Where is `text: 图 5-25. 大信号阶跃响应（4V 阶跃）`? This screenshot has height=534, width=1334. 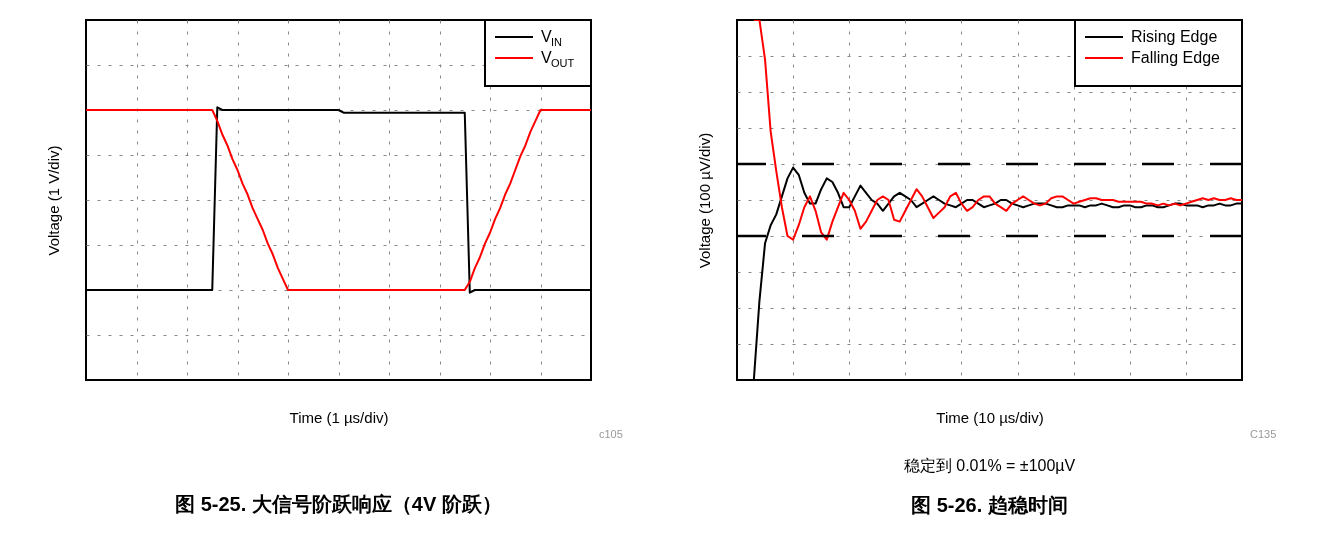
text: 图 5-25. 大信号阶跃响应（4V 阶跃） is located at coordinates (338, 504).